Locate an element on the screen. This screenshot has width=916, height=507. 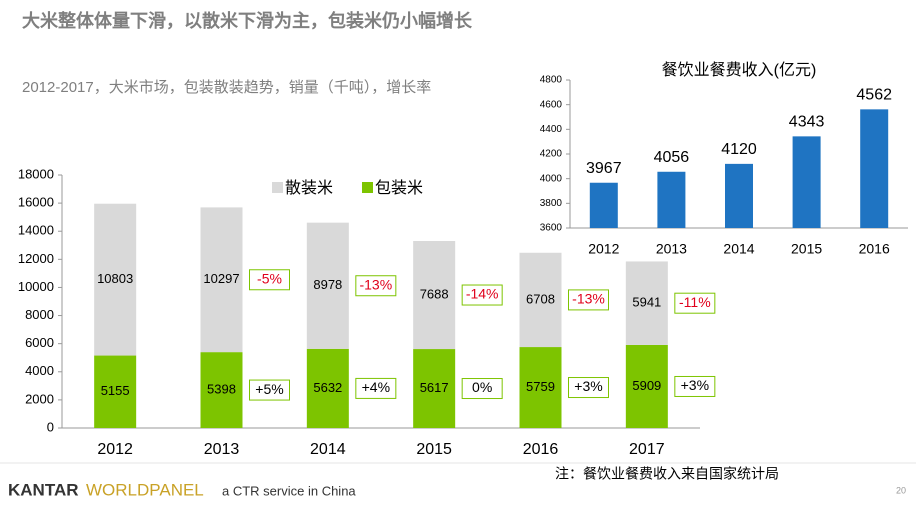
y-tick-label: 6000 is located at coordinates (39, 342).